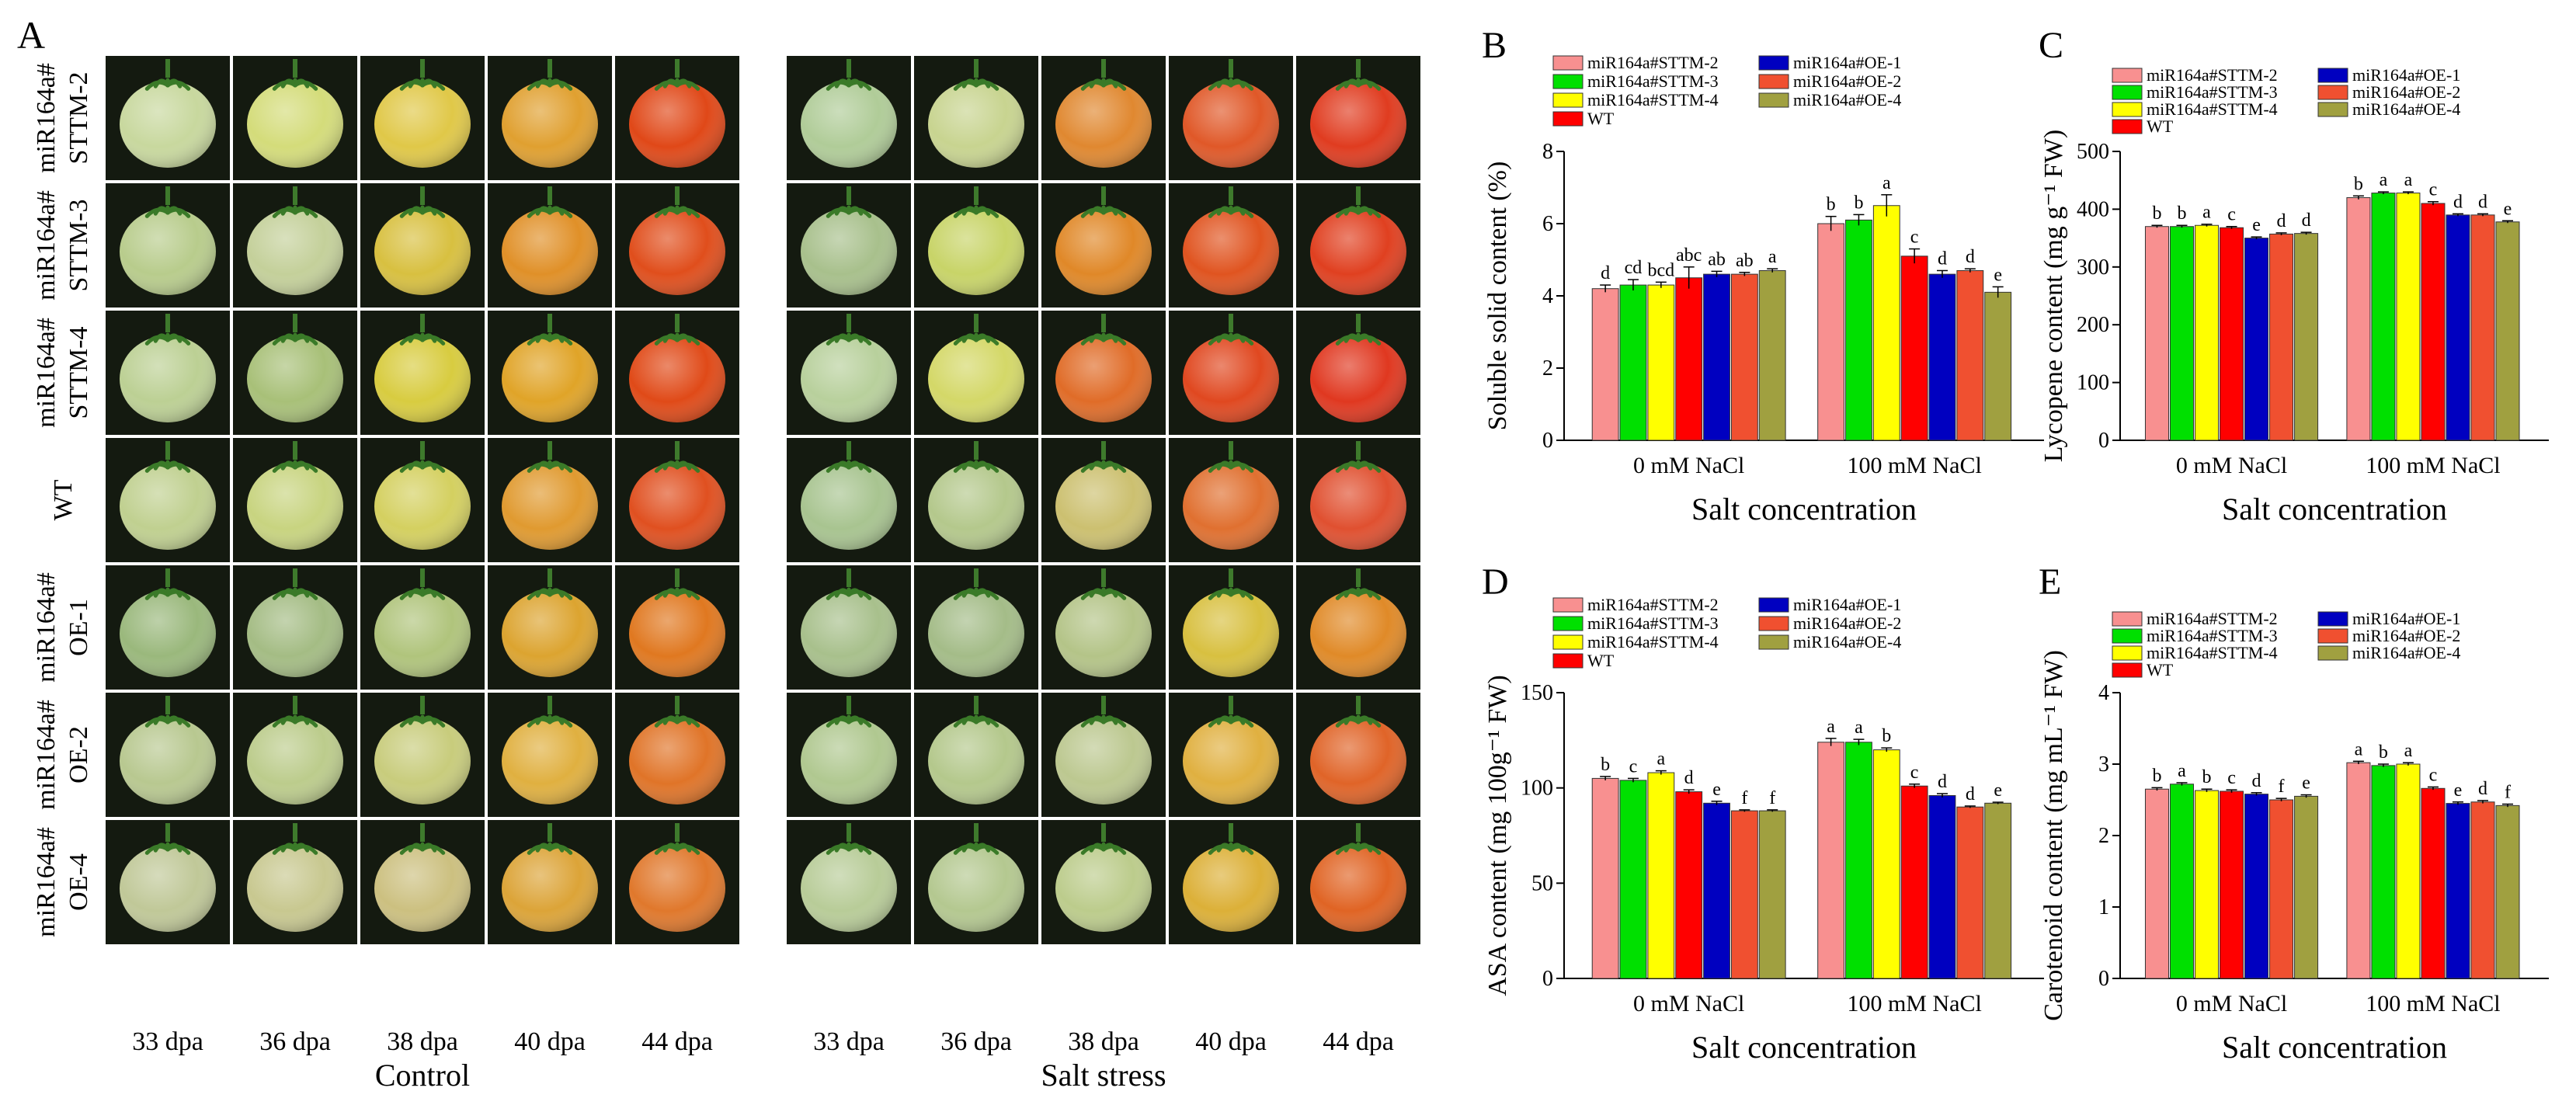 This screenshot has width=2576, height=1112. What do you see at coordinates (1653, 99) in the screenshot?
I see `legend-label: miR164a#STTM-4` at bounding box center [1653, 99].